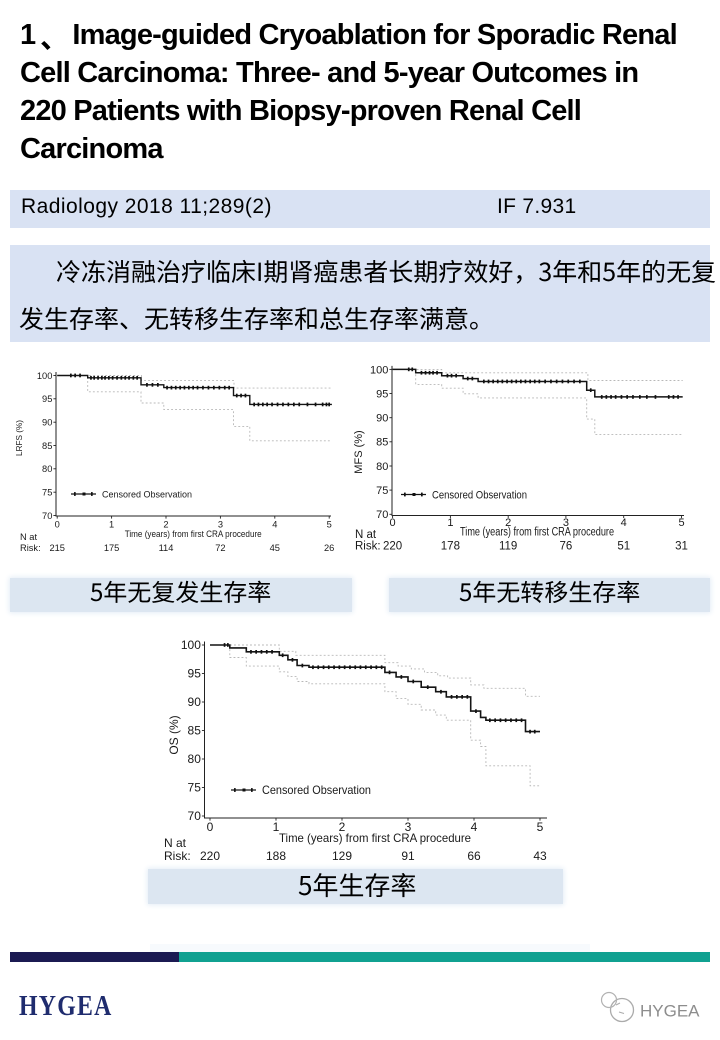  What do you see at coordinates (19, 438) in the screenshot?
I see `svg-text: LRFS (%)` at bounding box center [19, 438].